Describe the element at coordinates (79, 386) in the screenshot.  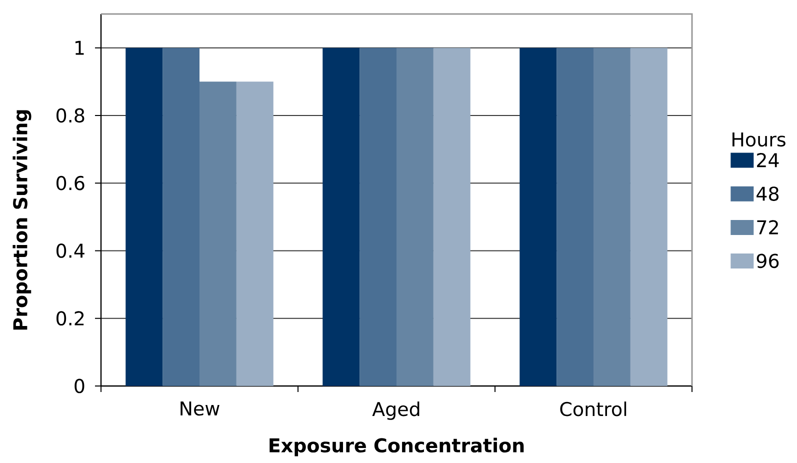
I see `y-tick-label: 0` at that location.